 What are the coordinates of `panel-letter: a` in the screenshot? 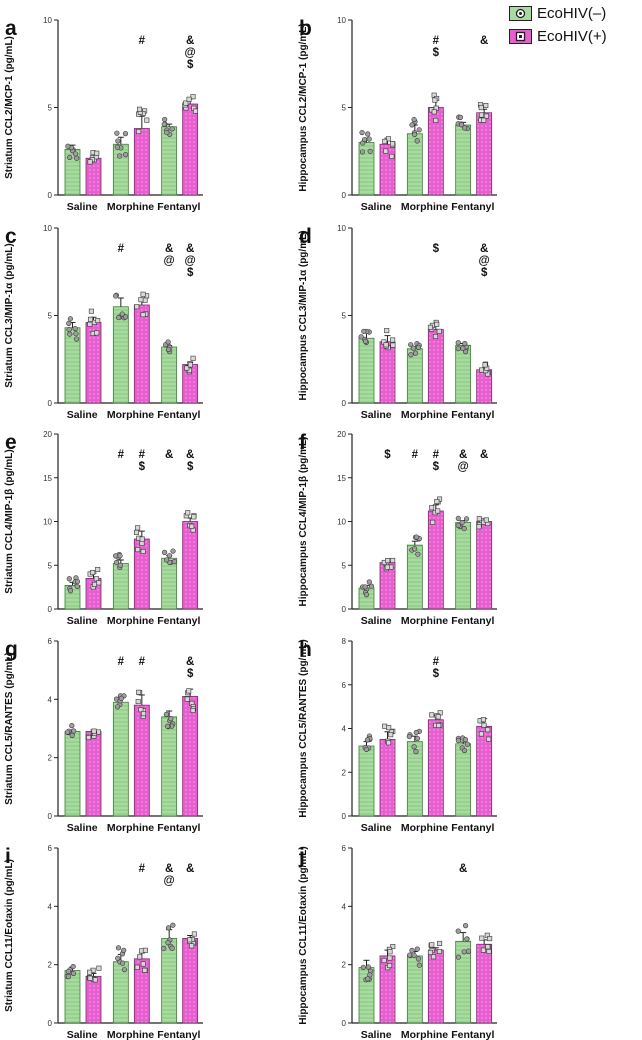 It's located at (11, 28).